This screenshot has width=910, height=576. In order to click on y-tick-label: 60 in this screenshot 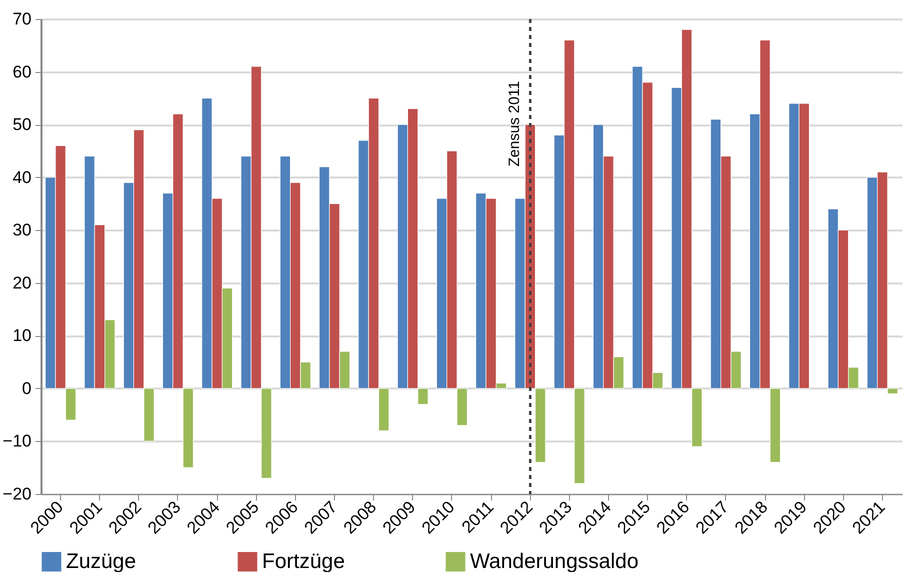, I will do `click(22, 72)`.